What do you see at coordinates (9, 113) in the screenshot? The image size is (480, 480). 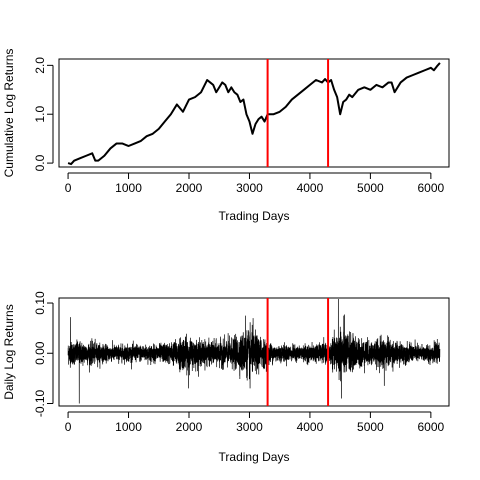 I see `y-axis-label: Cumulative Log Returns` at bounding box center [9, 113].